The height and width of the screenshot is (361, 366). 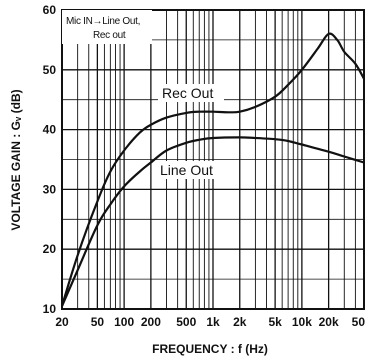 I want to click on series-label-line-out: Line Out, so click(x=186, y=170).